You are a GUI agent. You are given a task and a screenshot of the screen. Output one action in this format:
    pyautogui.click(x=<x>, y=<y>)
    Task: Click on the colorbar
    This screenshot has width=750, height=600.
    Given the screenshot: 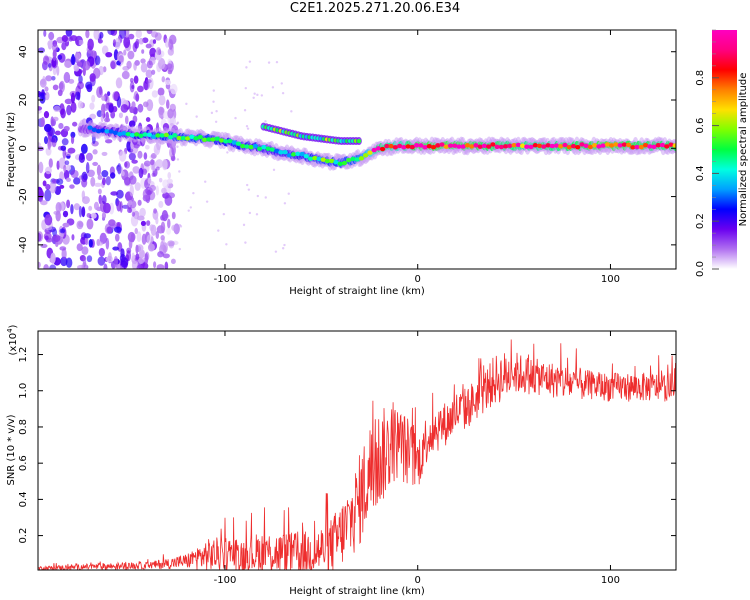 What is the action you would take?
    pyautogui.click(x=724, y=149)
    